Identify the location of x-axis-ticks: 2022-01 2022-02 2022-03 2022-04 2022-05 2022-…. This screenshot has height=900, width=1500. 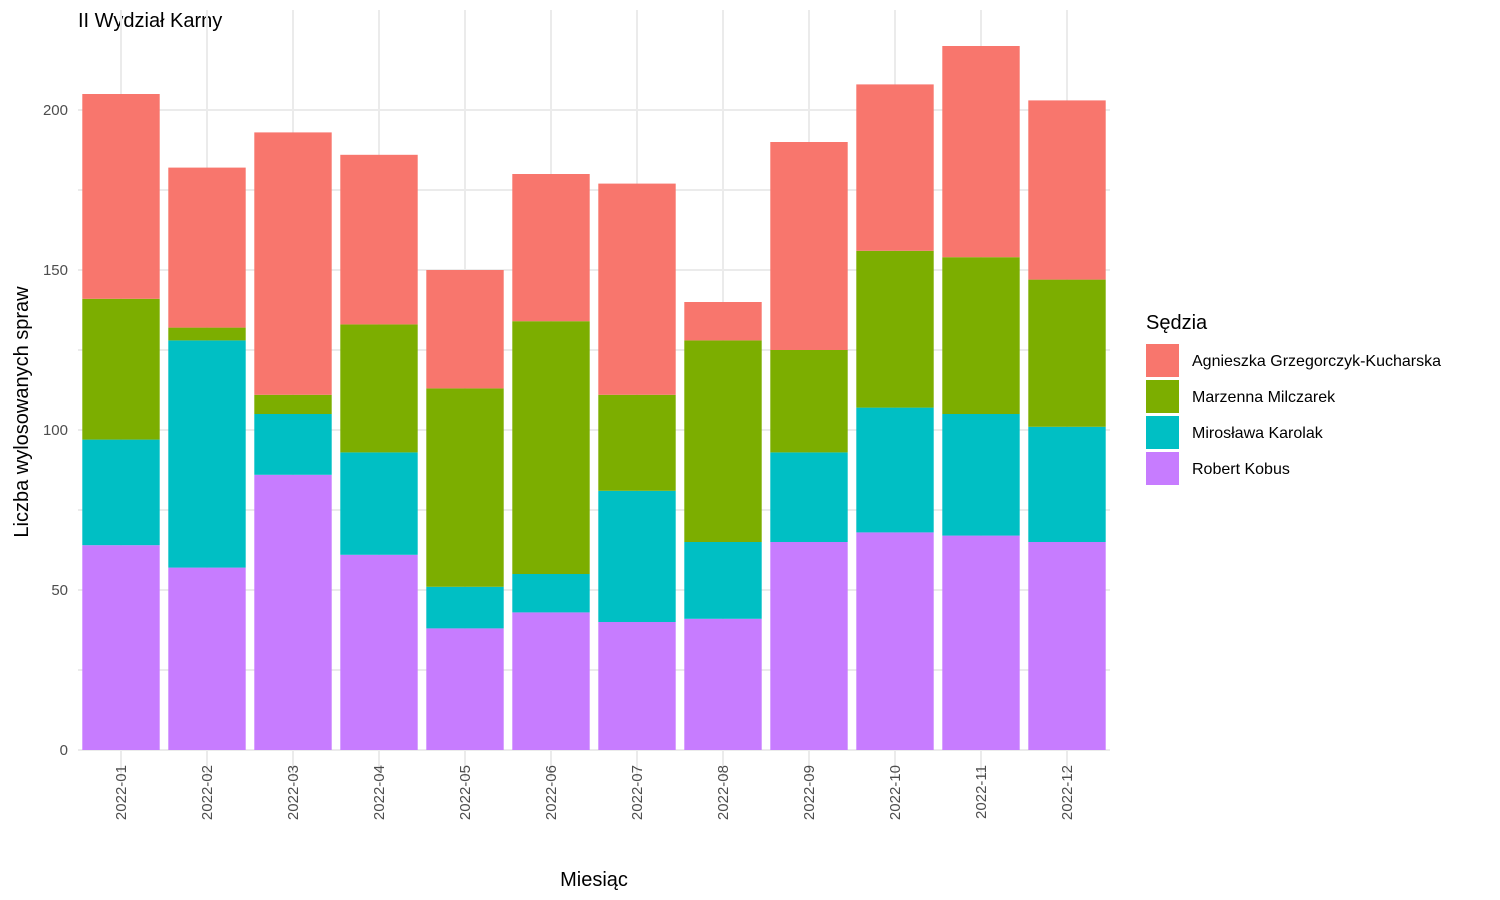
(594, 792).